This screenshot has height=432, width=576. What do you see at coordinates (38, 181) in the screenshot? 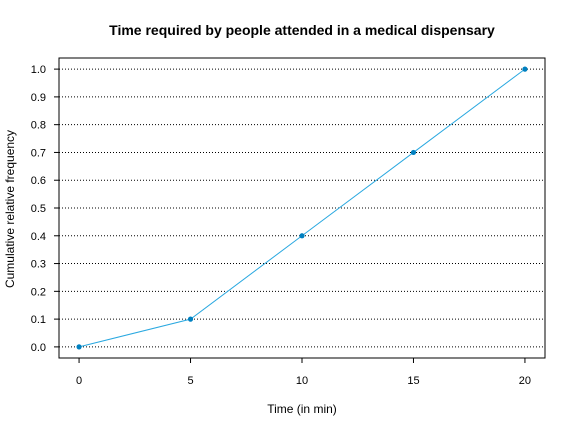
I see `y-tick-label: 0.6` at bounding box center [38, 181].